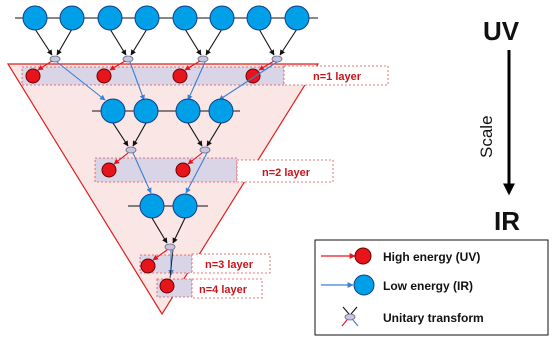  I want to click on layer1-unitaries, so click(166, 59).